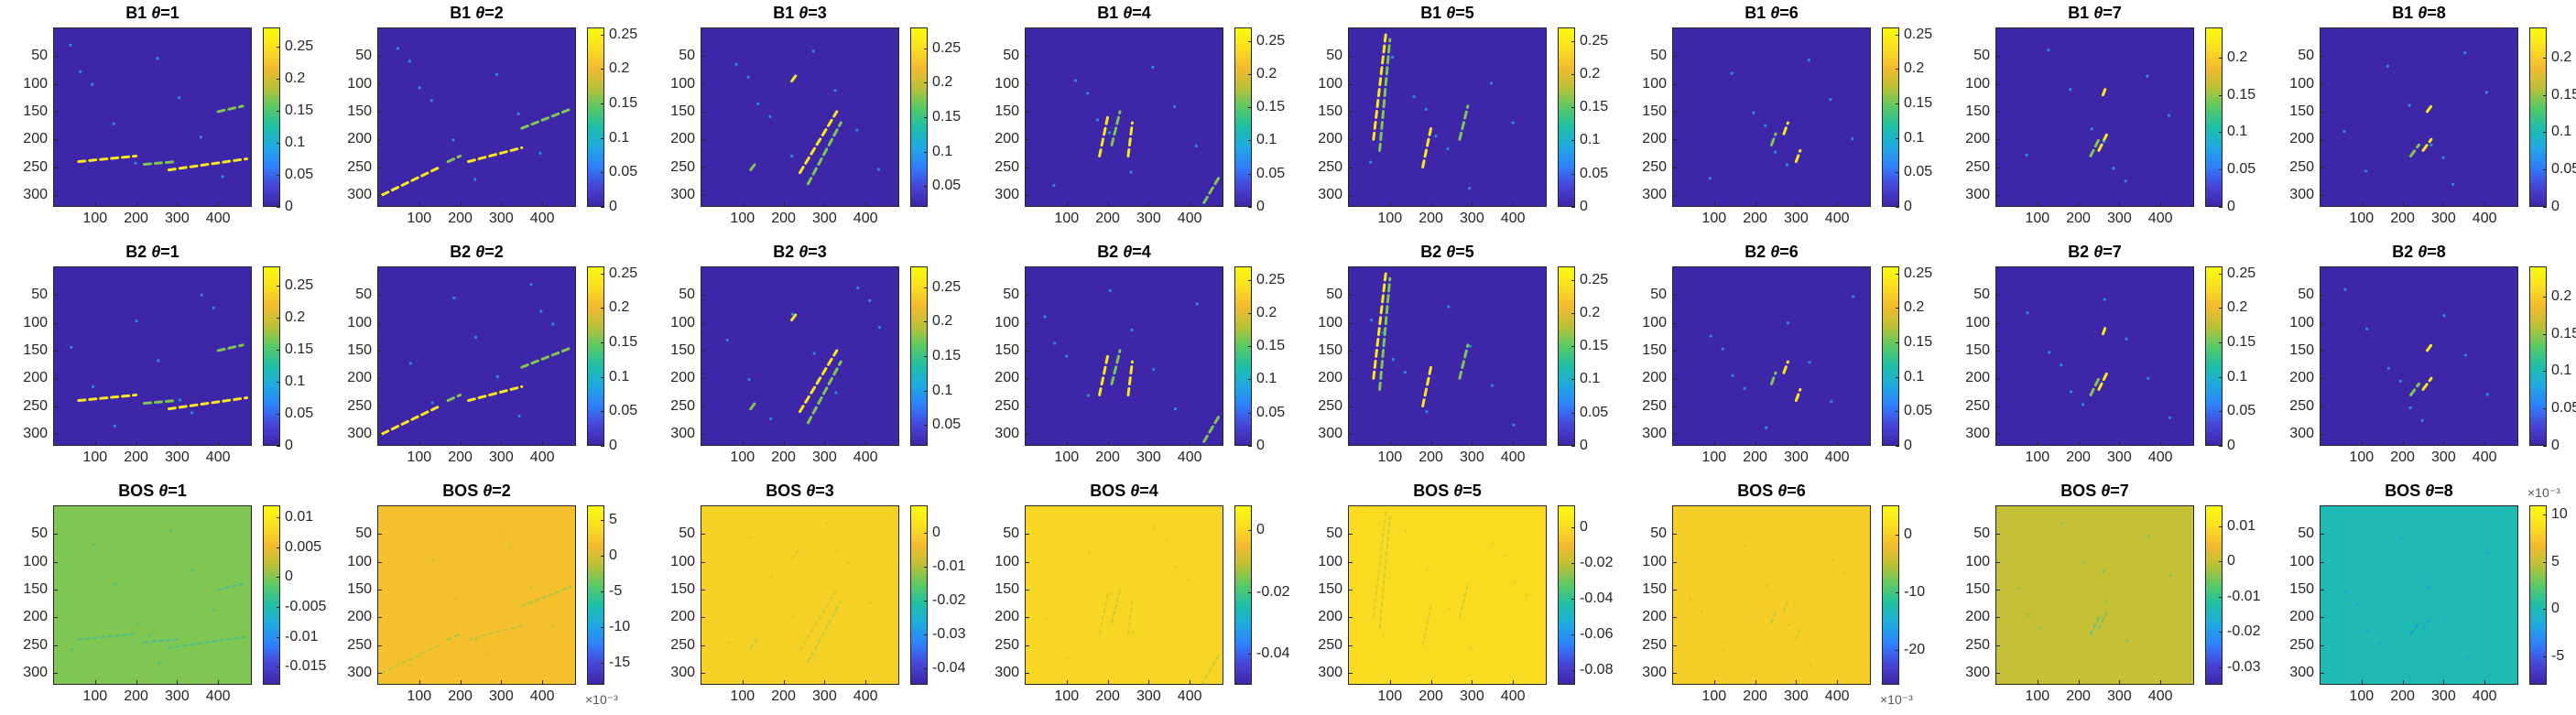  What do you see at coordinates (1915, 591) in the screenshot?
I see `colorbar-tick-label: -10` at bounding box center [1915, 591].